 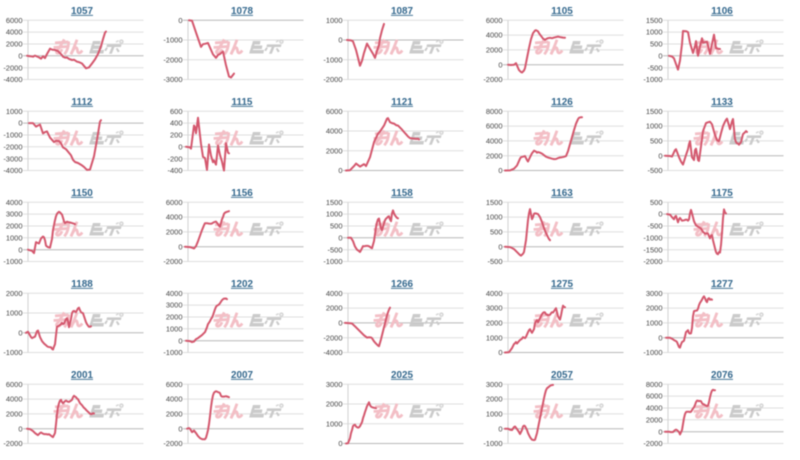 What do you see at coordinates (176, 123) in the screenshot?
I see `svg-text: 400` at bounding box center [176, 123].